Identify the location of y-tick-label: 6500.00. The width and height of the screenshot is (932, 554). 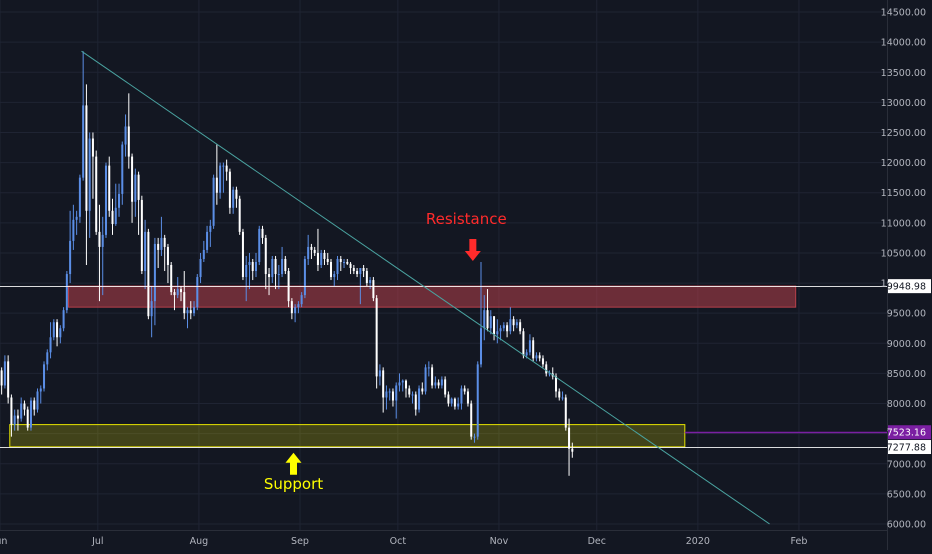
(906, 494).